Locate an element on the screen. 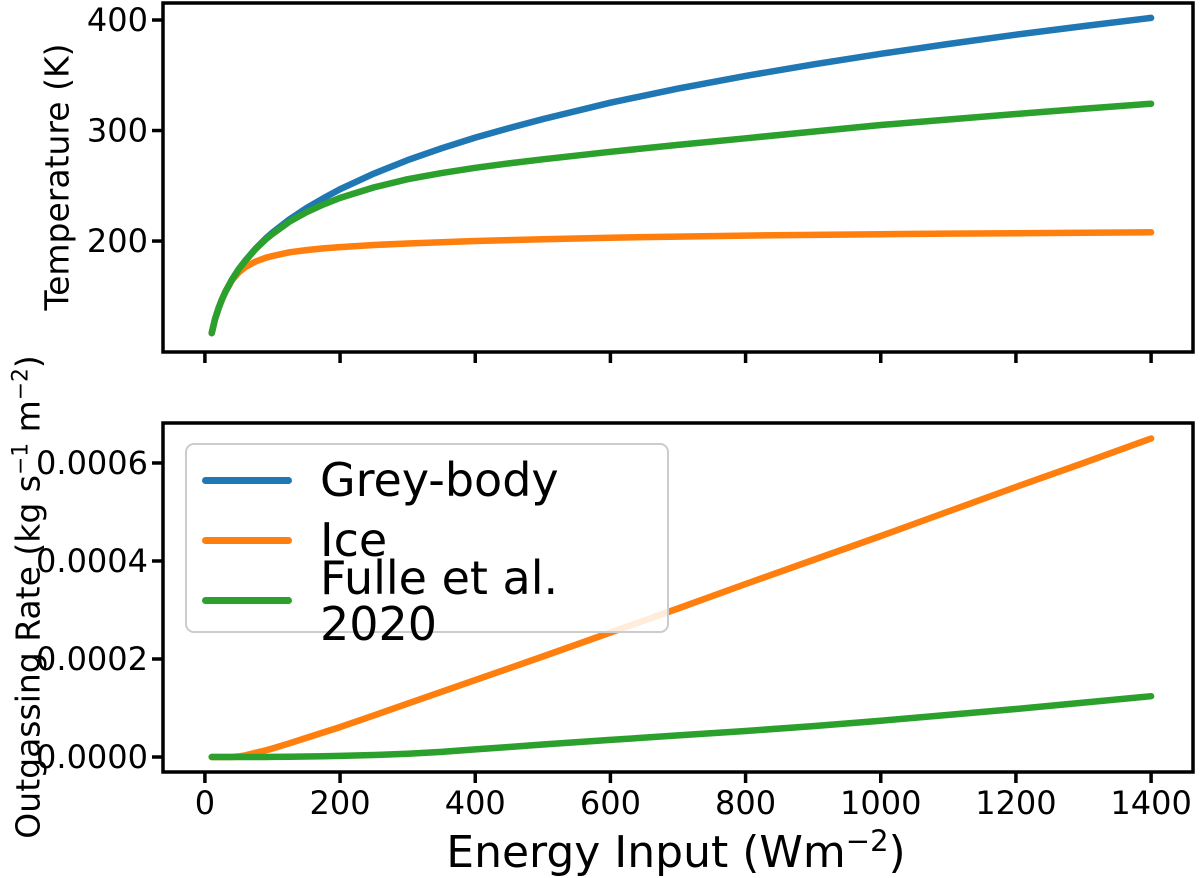 The height and width of the screenshot is (878, 1200). x-tick-label: 0 is located at coordinates (205, 803).